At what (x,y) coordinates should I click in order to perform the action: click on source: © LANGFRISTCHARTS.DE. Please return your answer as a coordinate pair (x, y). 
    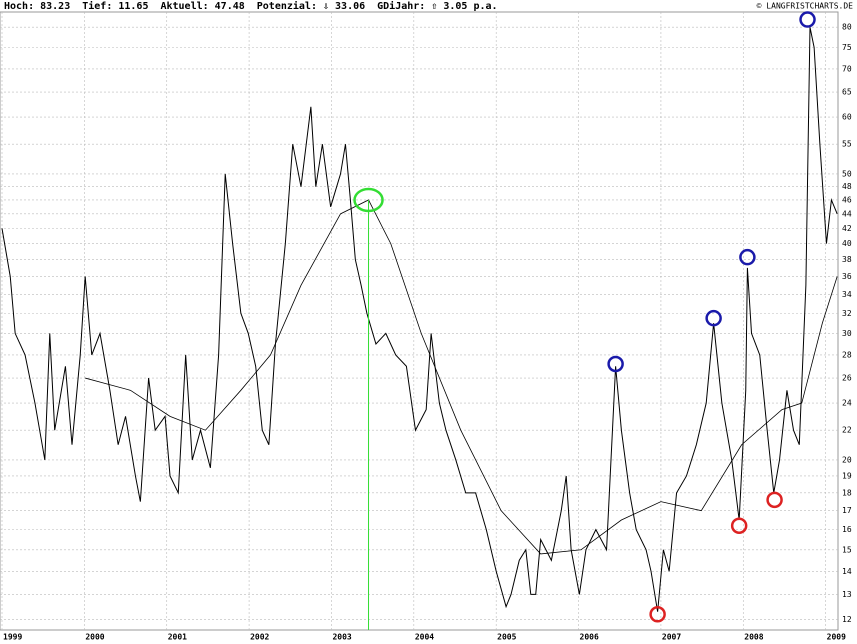
    Looking at the image, I should click on (805, 6).